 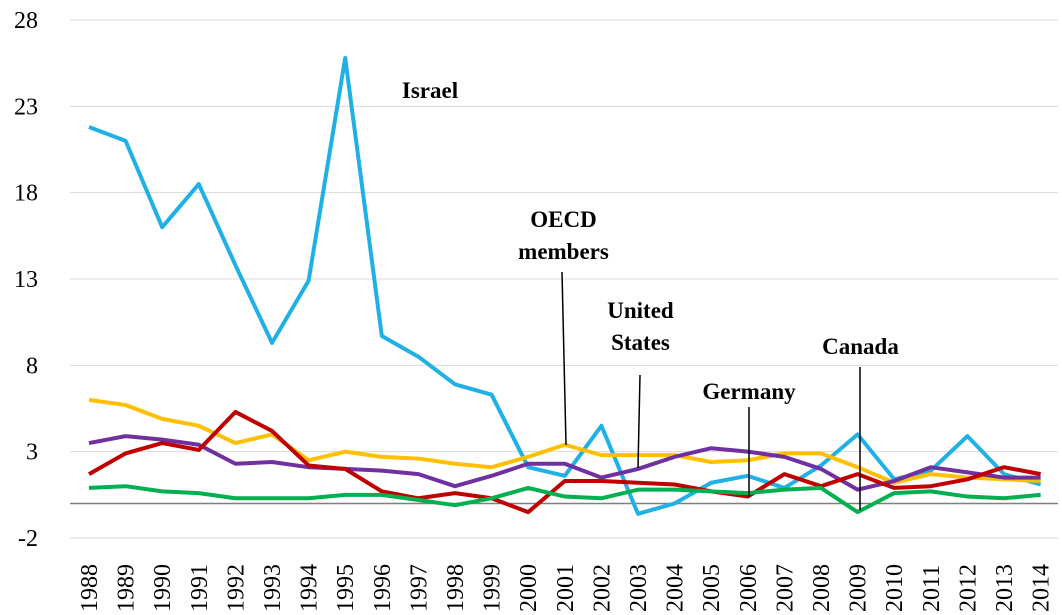 What do you see at coordinates (895, 588) in the screenshot?
I see `x-tick-label: 2010` at bounding box center [895, 588].